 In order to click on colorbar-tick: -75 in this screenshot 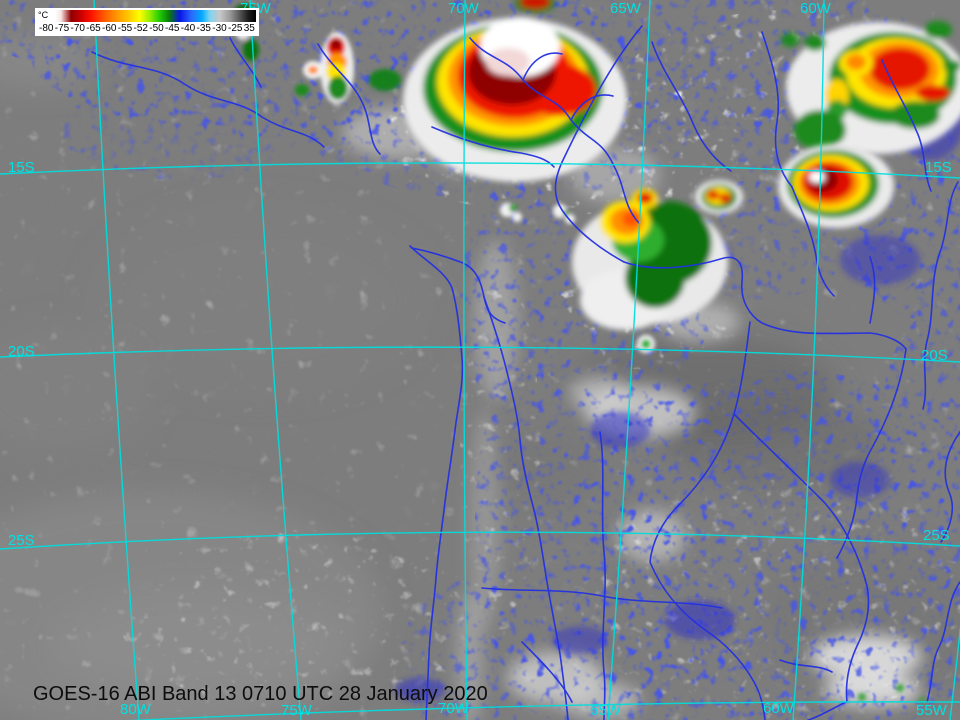, I will do `click(62, 28)`.